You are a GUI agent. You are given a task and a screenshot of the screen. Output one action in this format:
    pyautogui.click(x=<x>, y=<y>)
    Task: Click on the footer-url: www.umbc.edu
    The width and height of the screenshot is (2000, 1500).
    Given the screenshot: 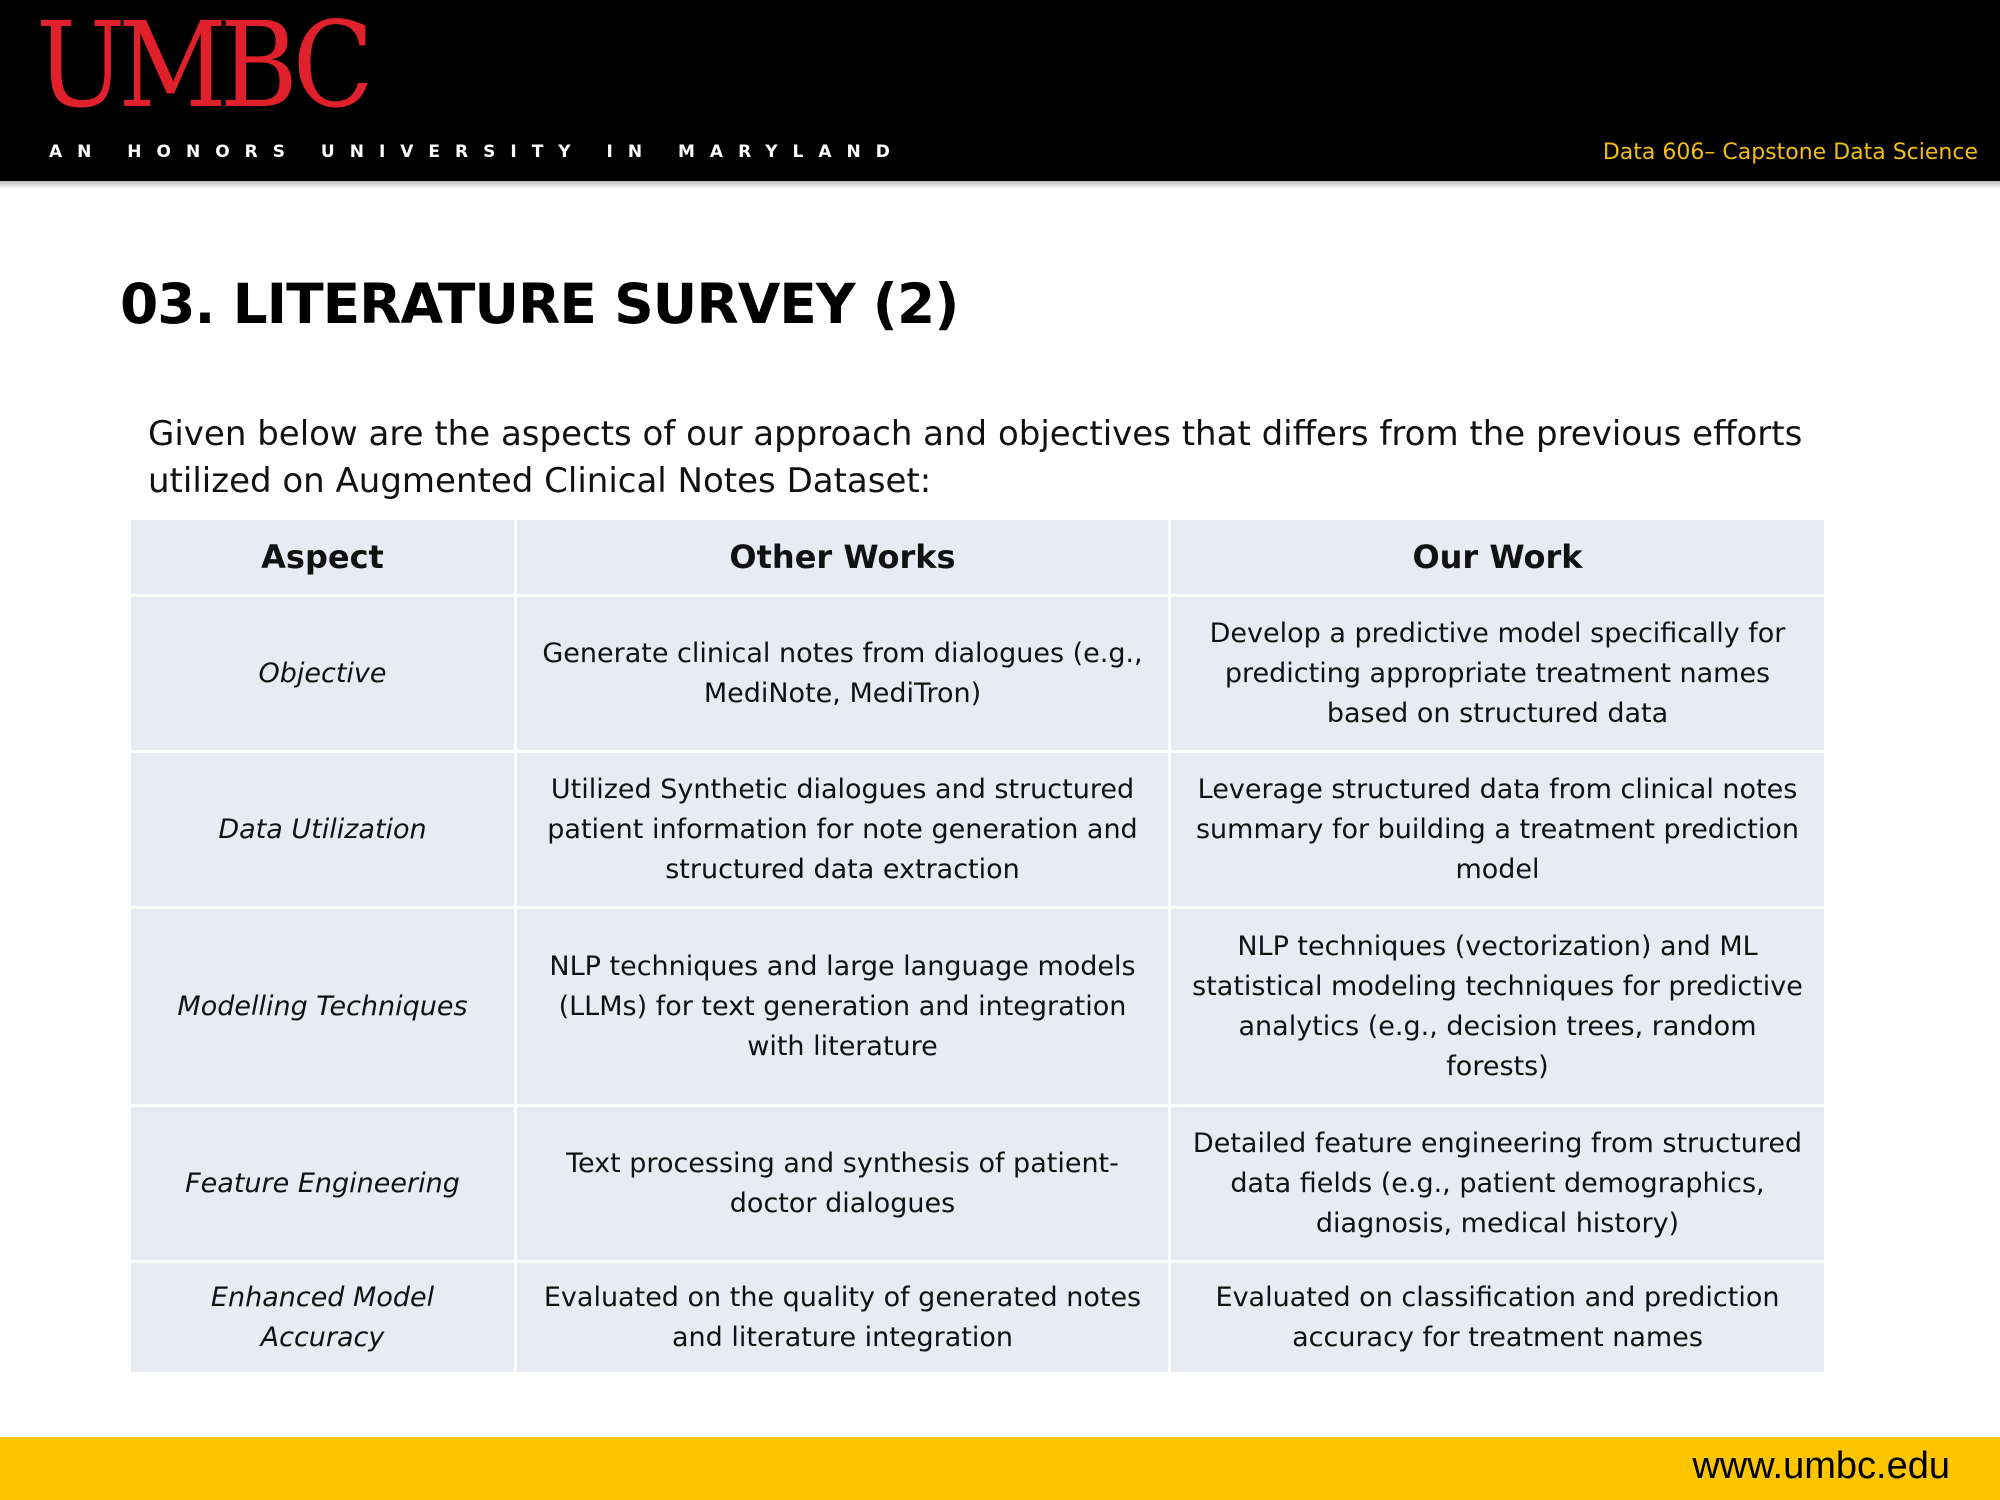 What is the action you would take?
    pyautogui.click(x=1821, y=1466)
    